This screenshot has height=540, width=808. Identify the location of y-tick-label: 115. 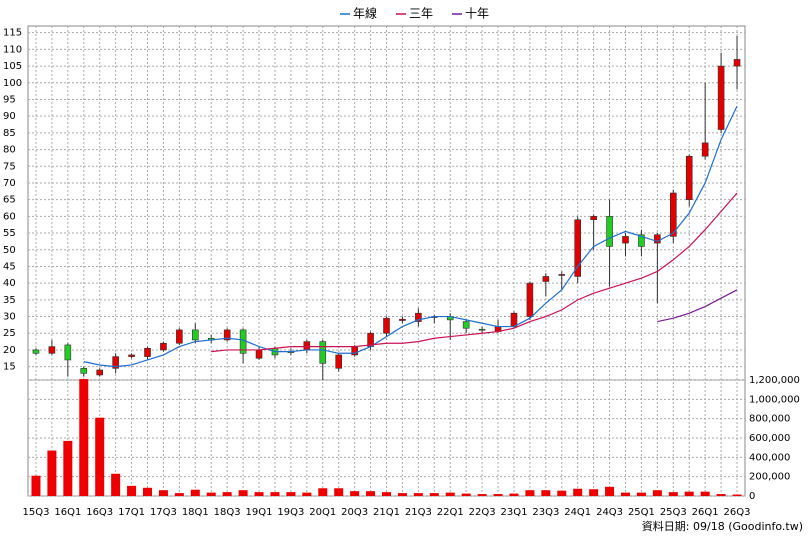
(12, 33).